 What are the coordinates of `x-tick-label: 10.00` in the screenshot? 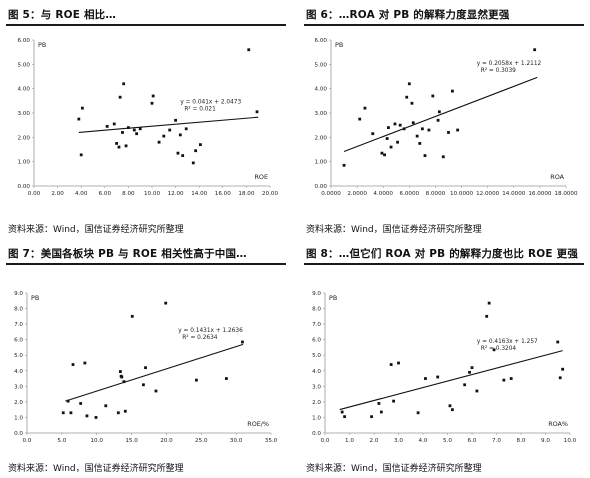 It's located at (152, 194).